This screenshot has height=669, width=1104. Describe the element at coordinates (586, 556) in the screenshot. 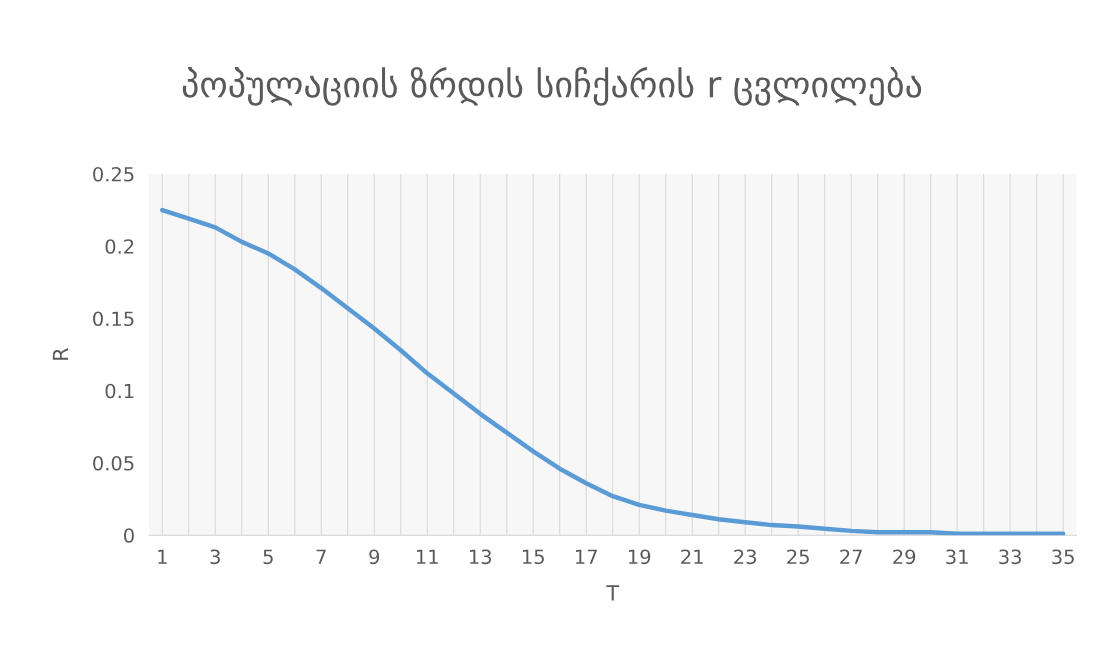

I see `x-tick-label: 17` at that location.